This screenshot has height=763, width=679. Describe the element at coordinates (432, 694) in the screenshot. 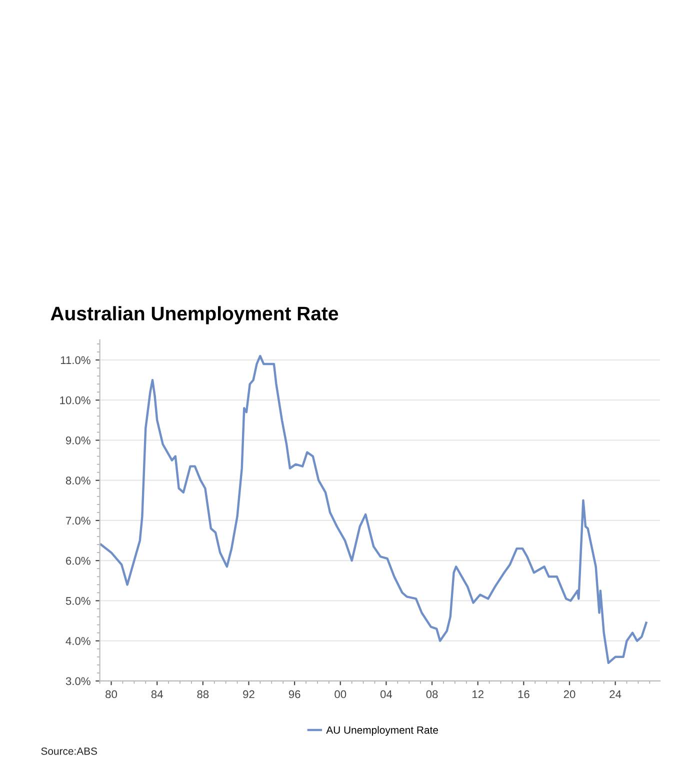

I see `x-tick-label: 08` at that location.